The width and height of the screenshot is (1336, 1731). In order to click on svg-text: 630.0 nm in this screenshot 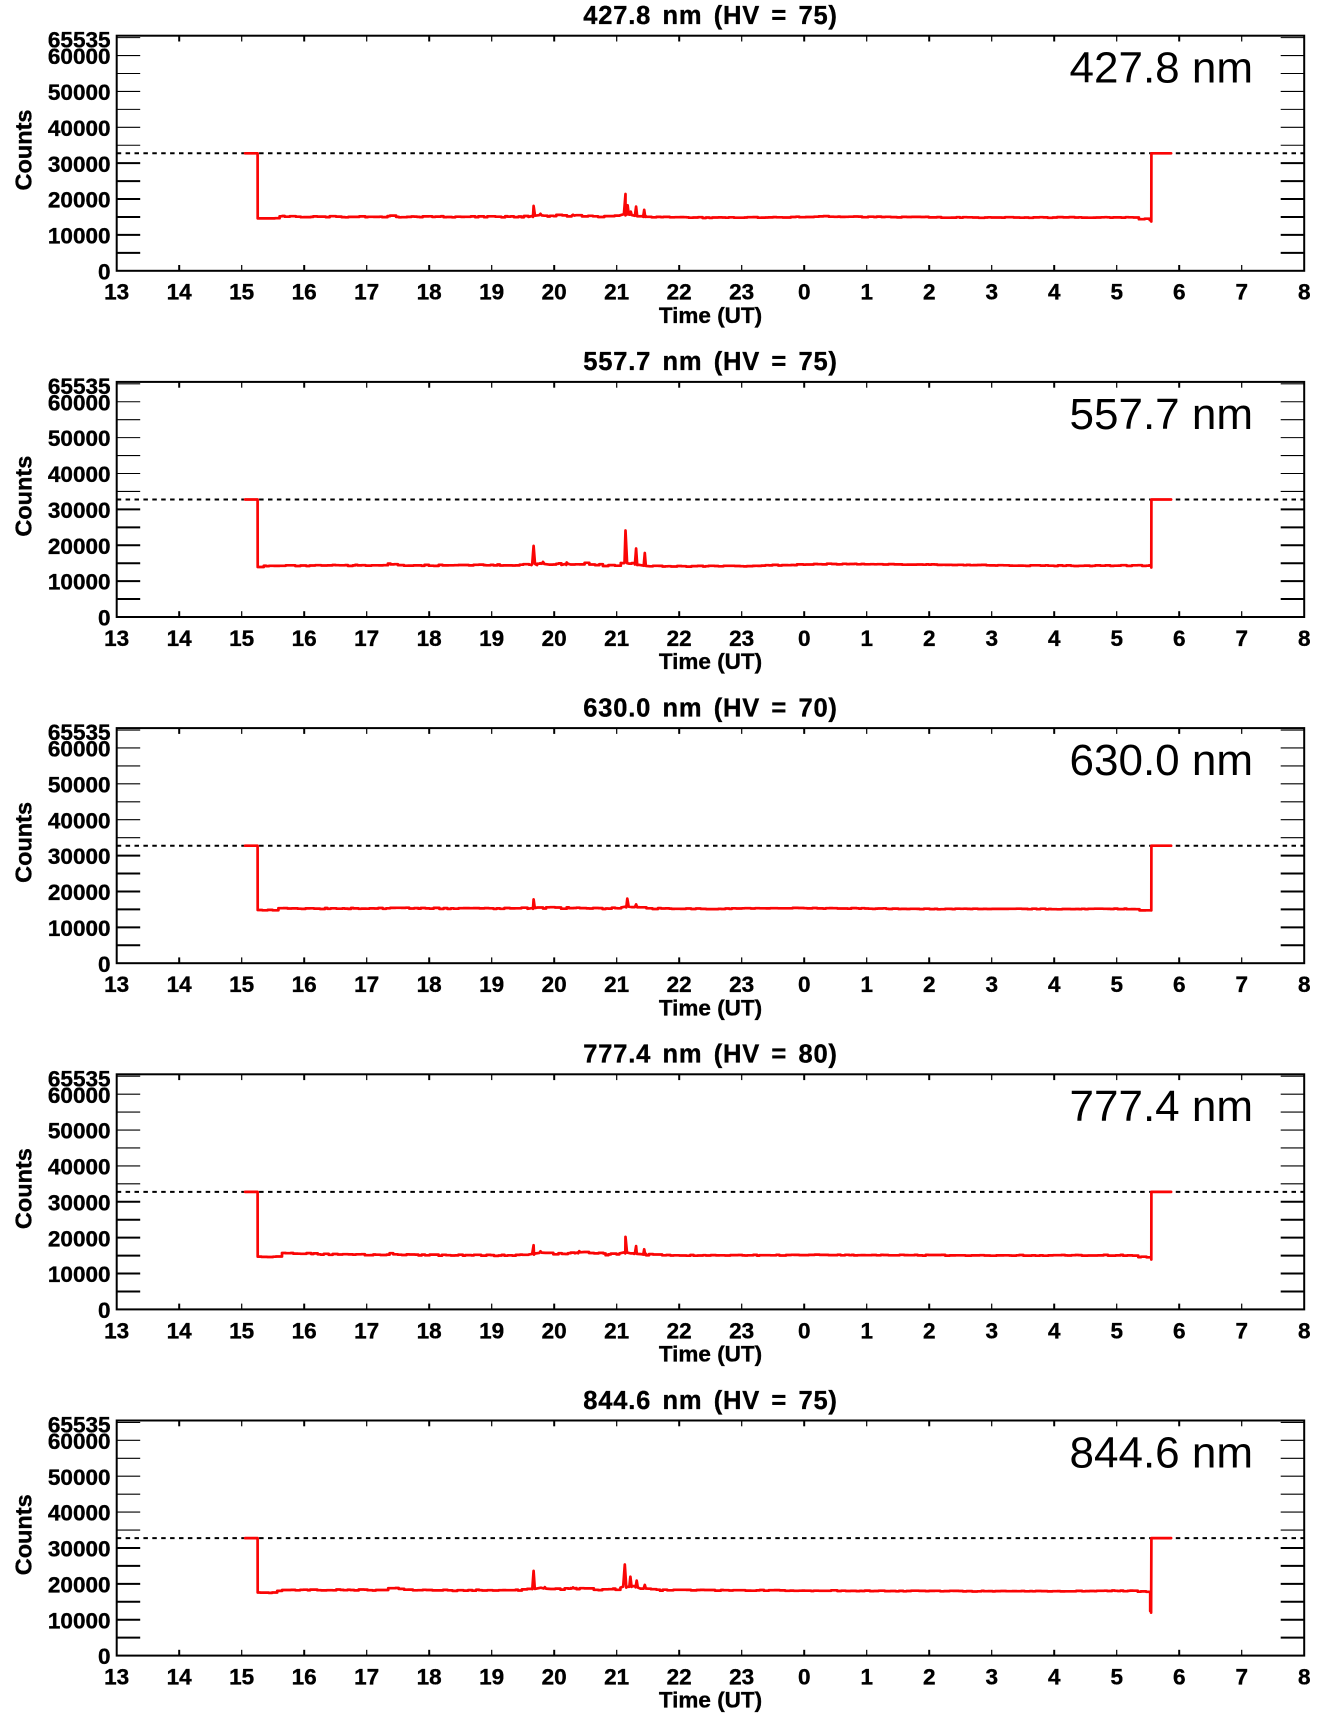, I will do `click(1161, 760)`.